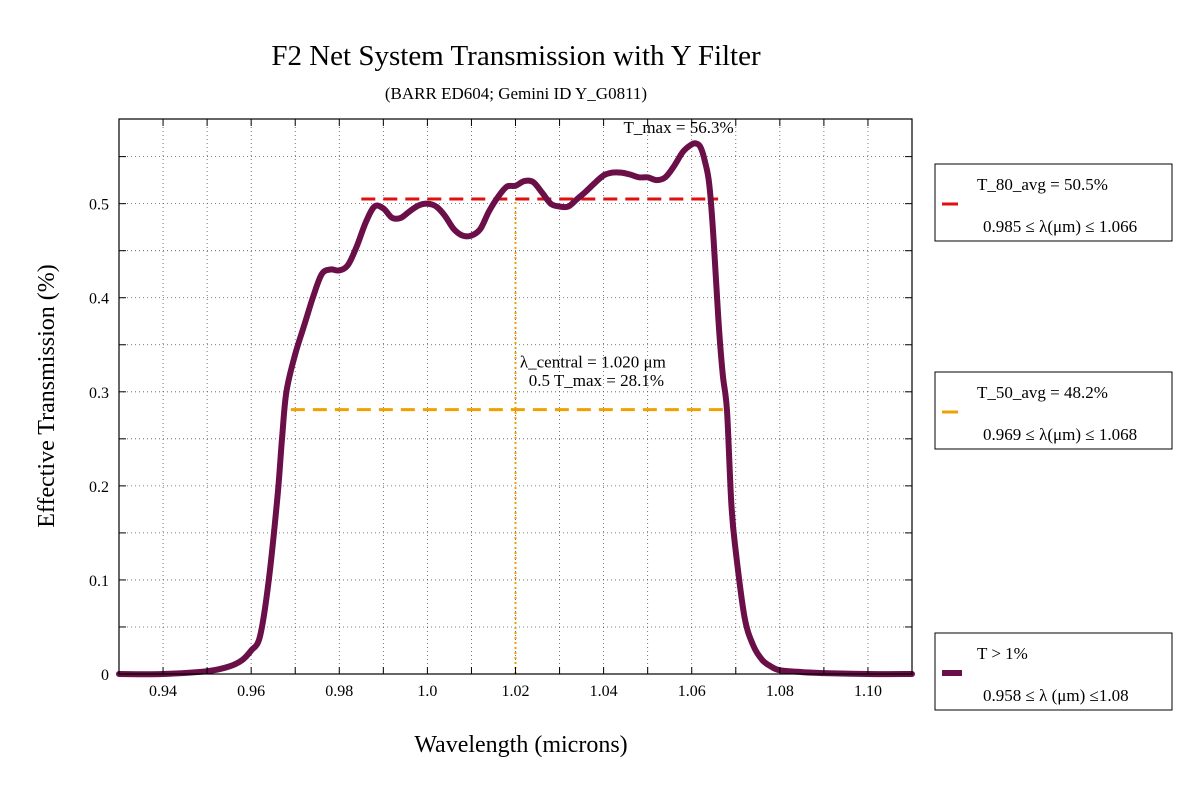  Describe the element at coordinates (99, 205) in the screenshot. I see `y-tick-label: 0.5` at that location.